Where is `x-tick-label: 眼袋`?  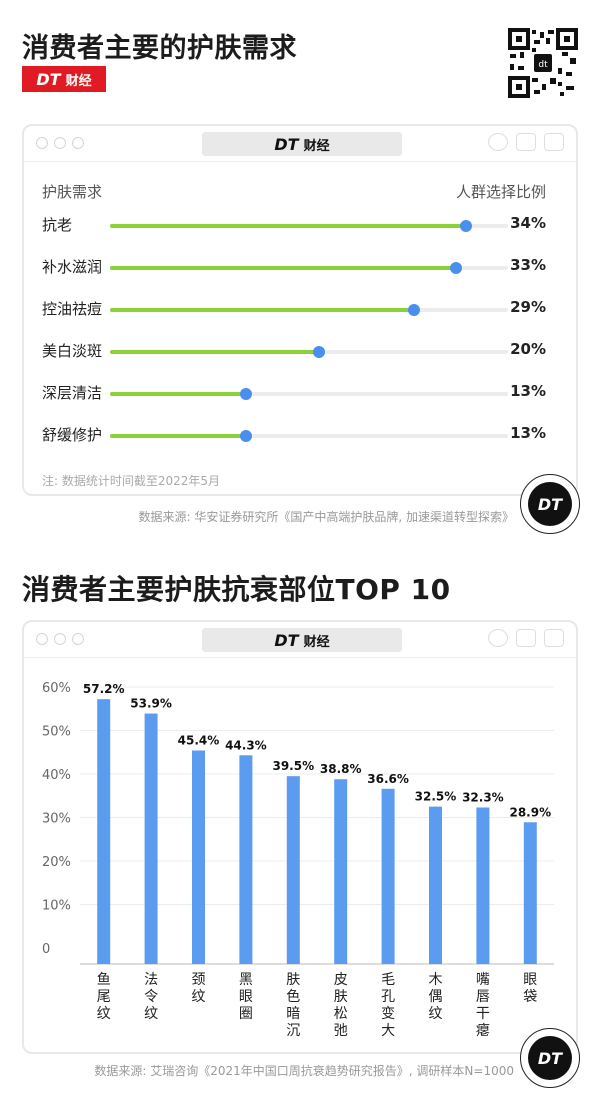
x-tick-label: 眼袋 is located at coordinates (530, 988).